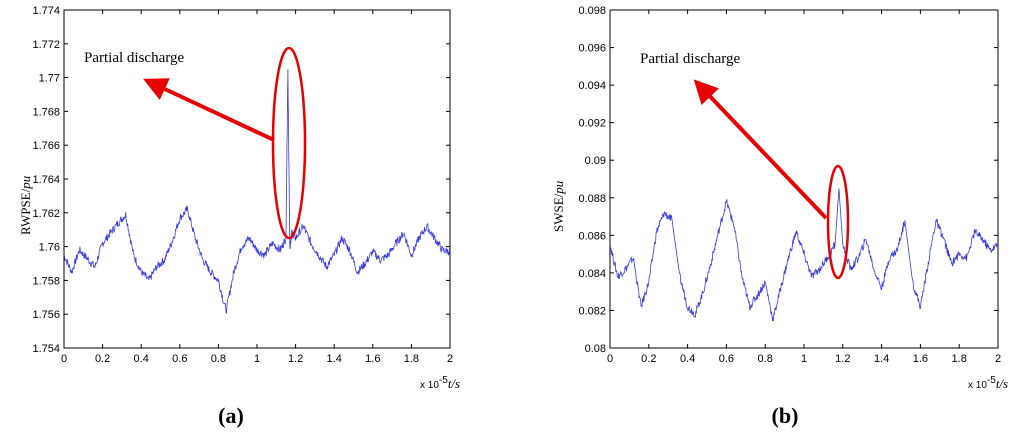 This screenshot has height=435, width=1024. Describe the element at coordinates (209, 110) in the screenshot. I see `annotation-arrow-a` at that location.